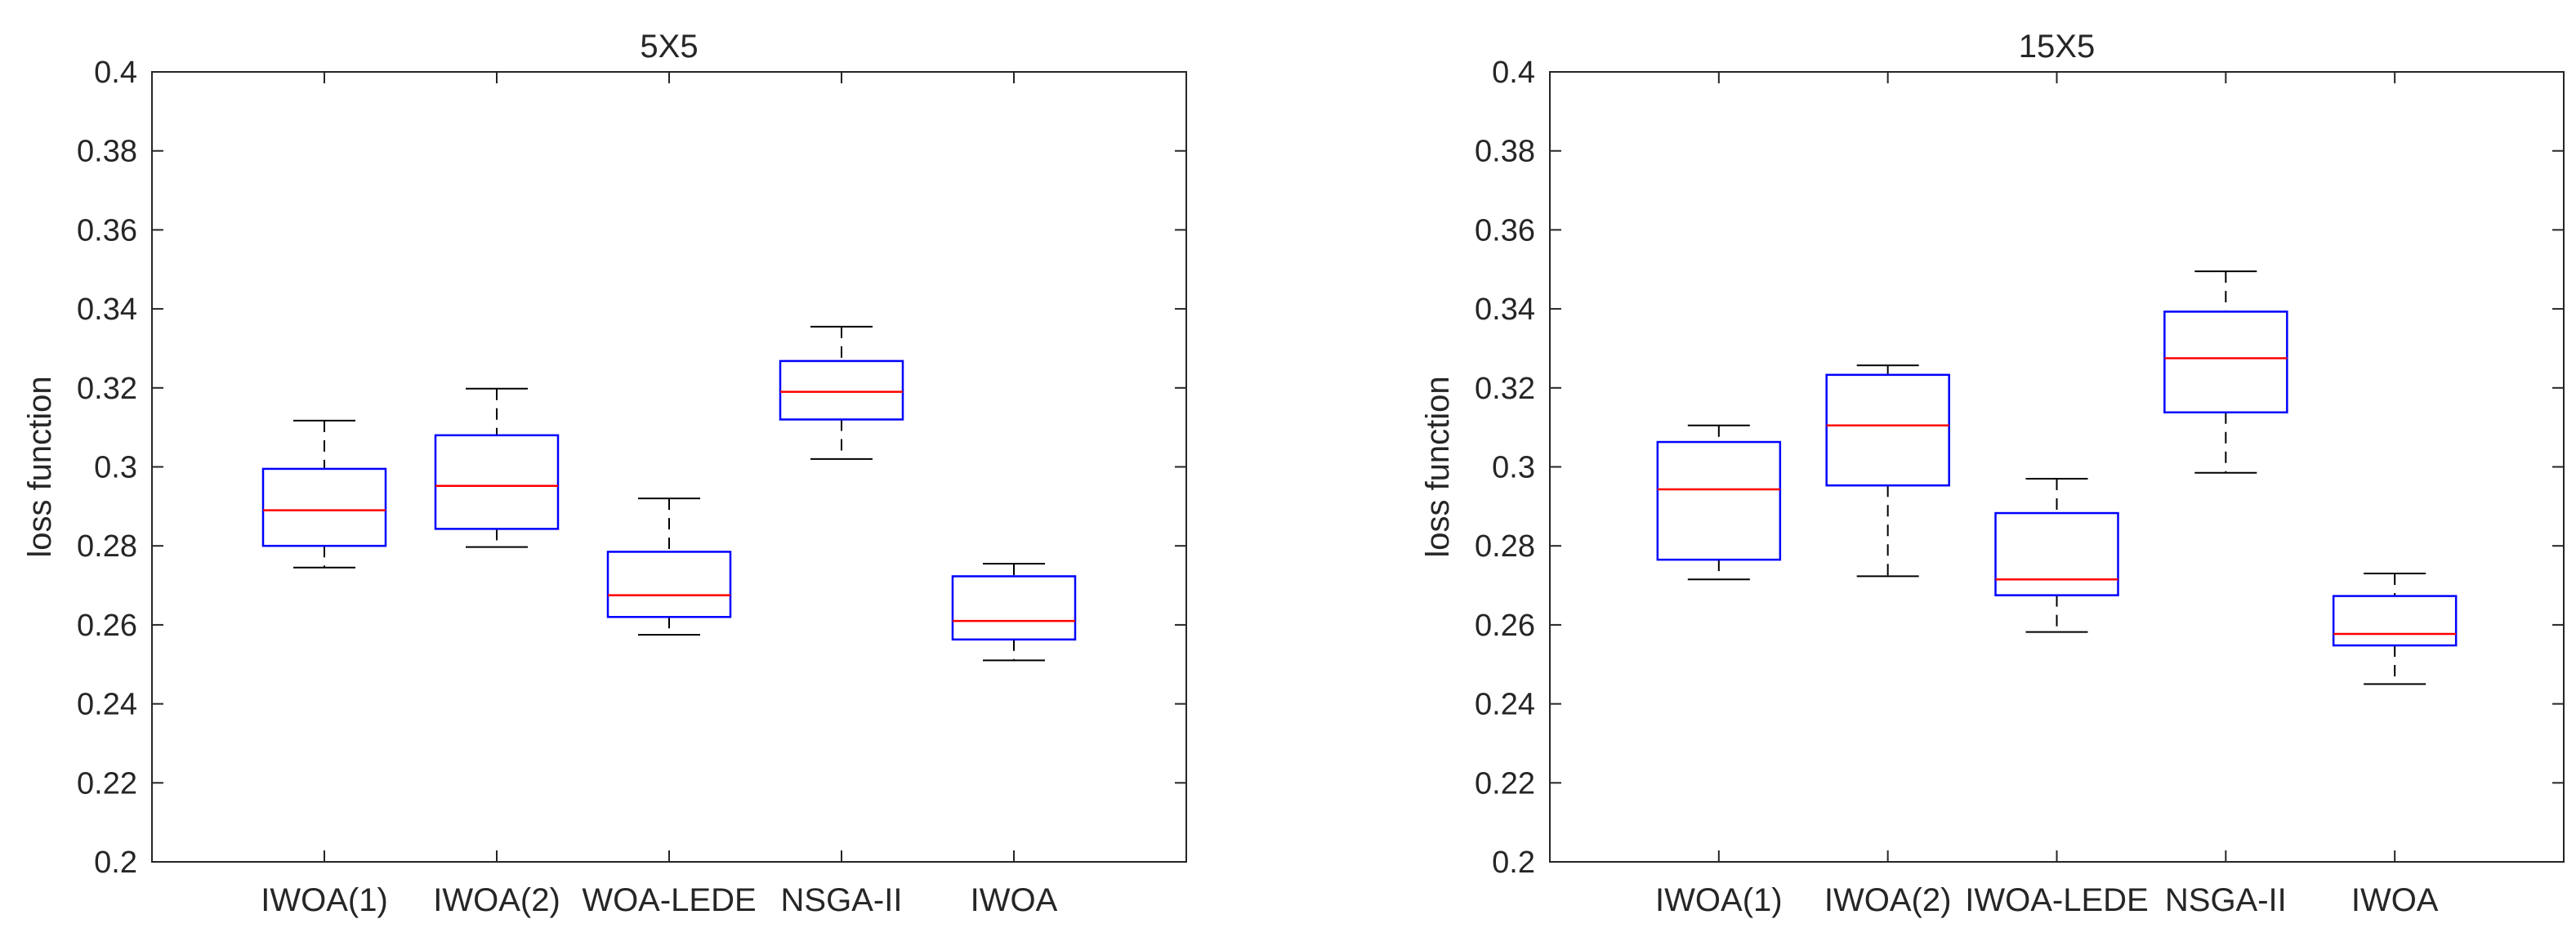 Image resolution: width=2576 pixels, height=946 pixels. Describe the element at coordinates (2057, 47) in the screenshot. I see `chart-title: 15X5` at that location.